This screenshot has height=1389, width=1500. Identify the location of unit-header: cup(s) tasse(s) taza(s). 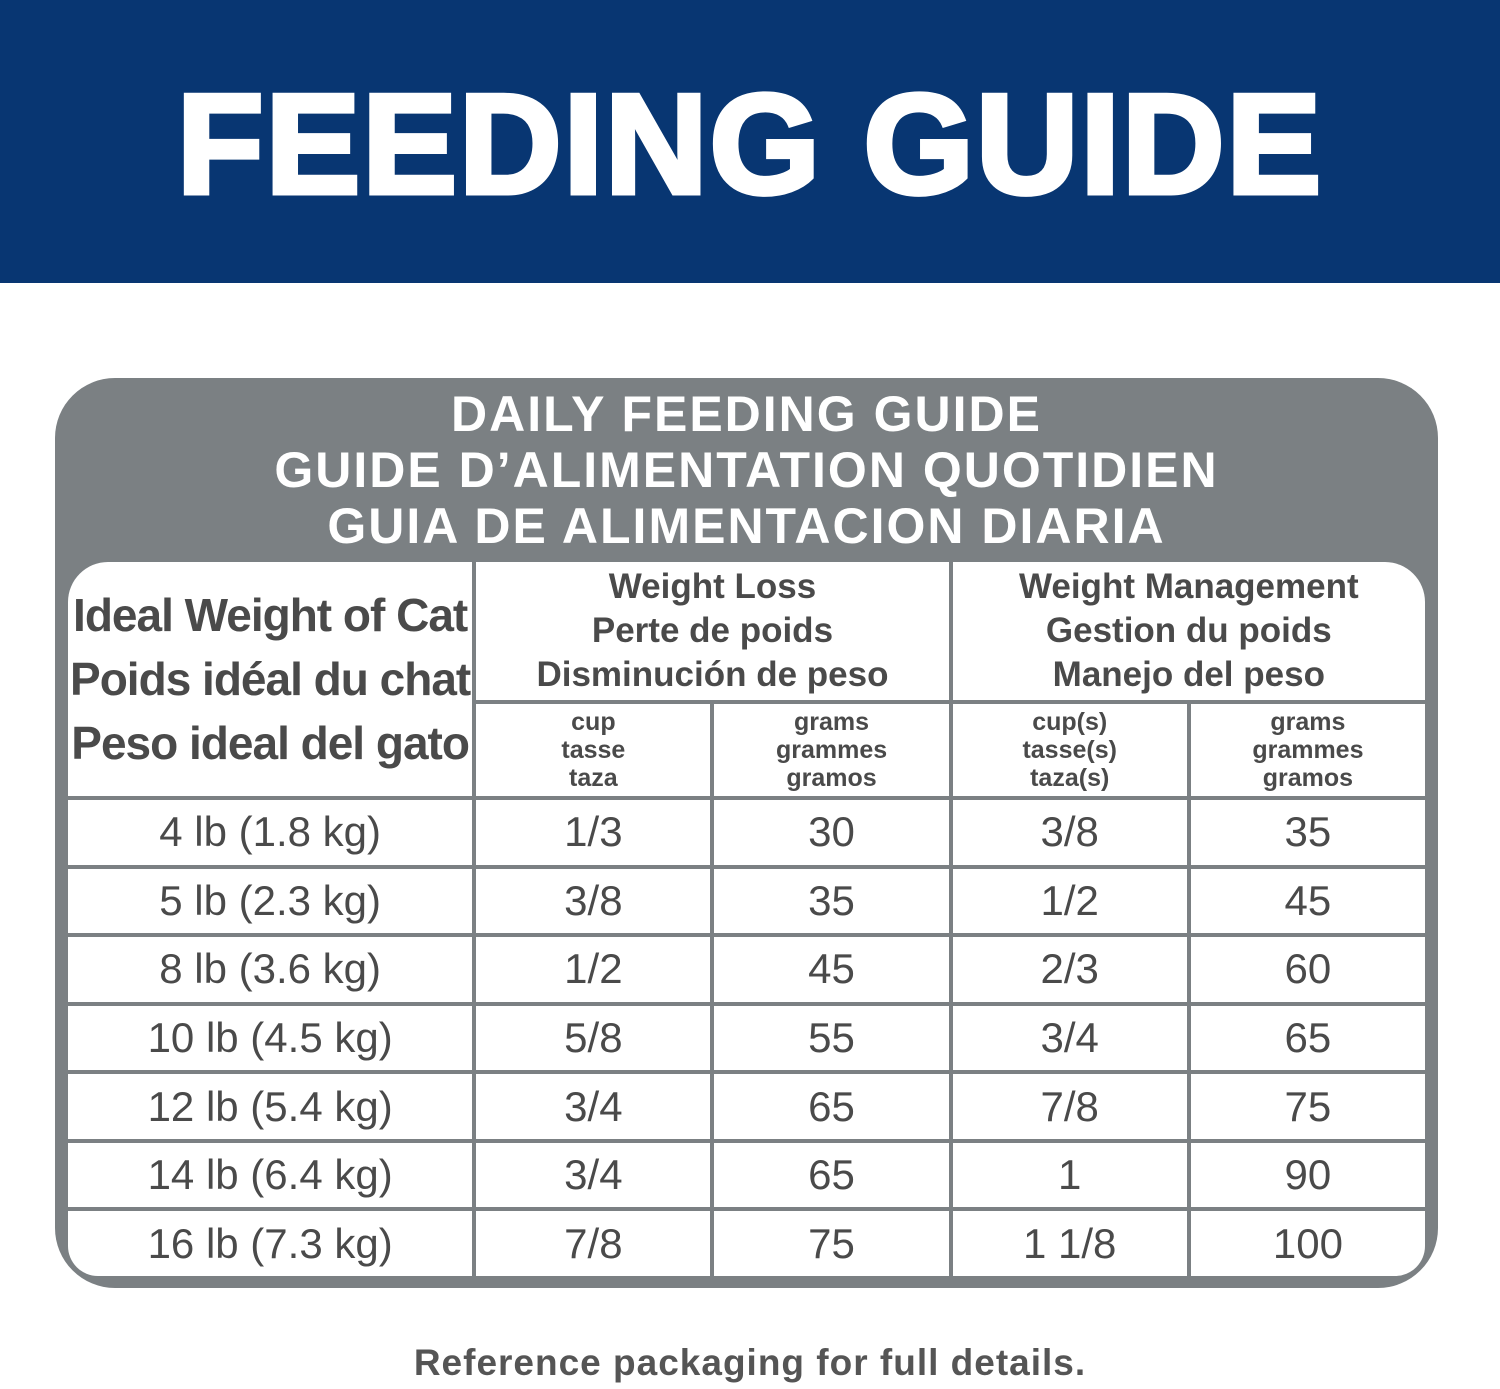
(1069, 750).